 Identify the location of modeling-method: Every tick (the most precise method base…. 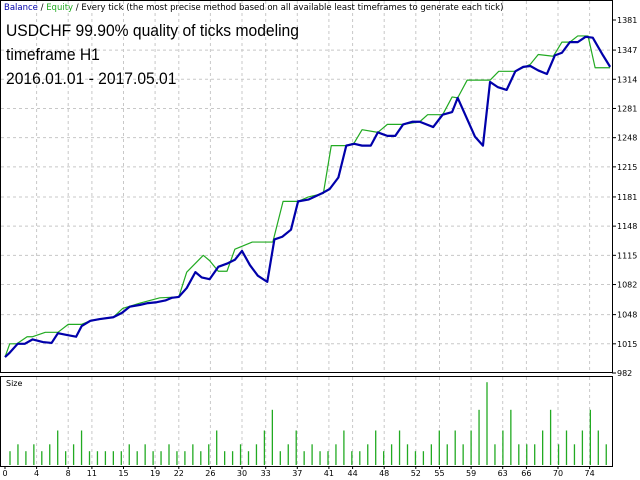
(292, 8).